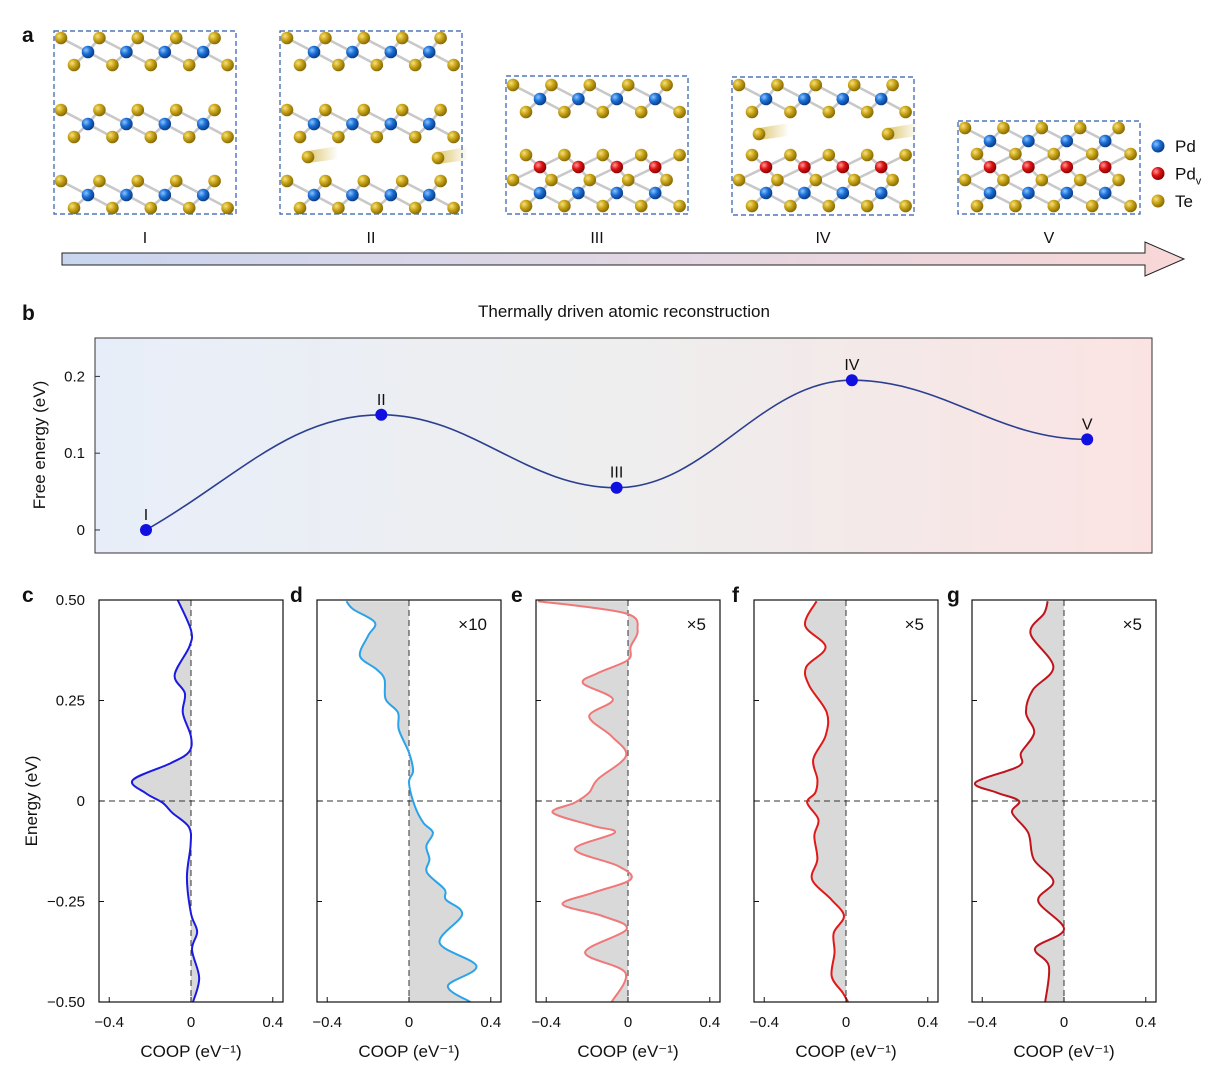 The image size is (1218, 1071). What do you see at coordinates (145, 238) in the screenshot?
I see `stage-label-I: I` at bounding box center [145, 238].